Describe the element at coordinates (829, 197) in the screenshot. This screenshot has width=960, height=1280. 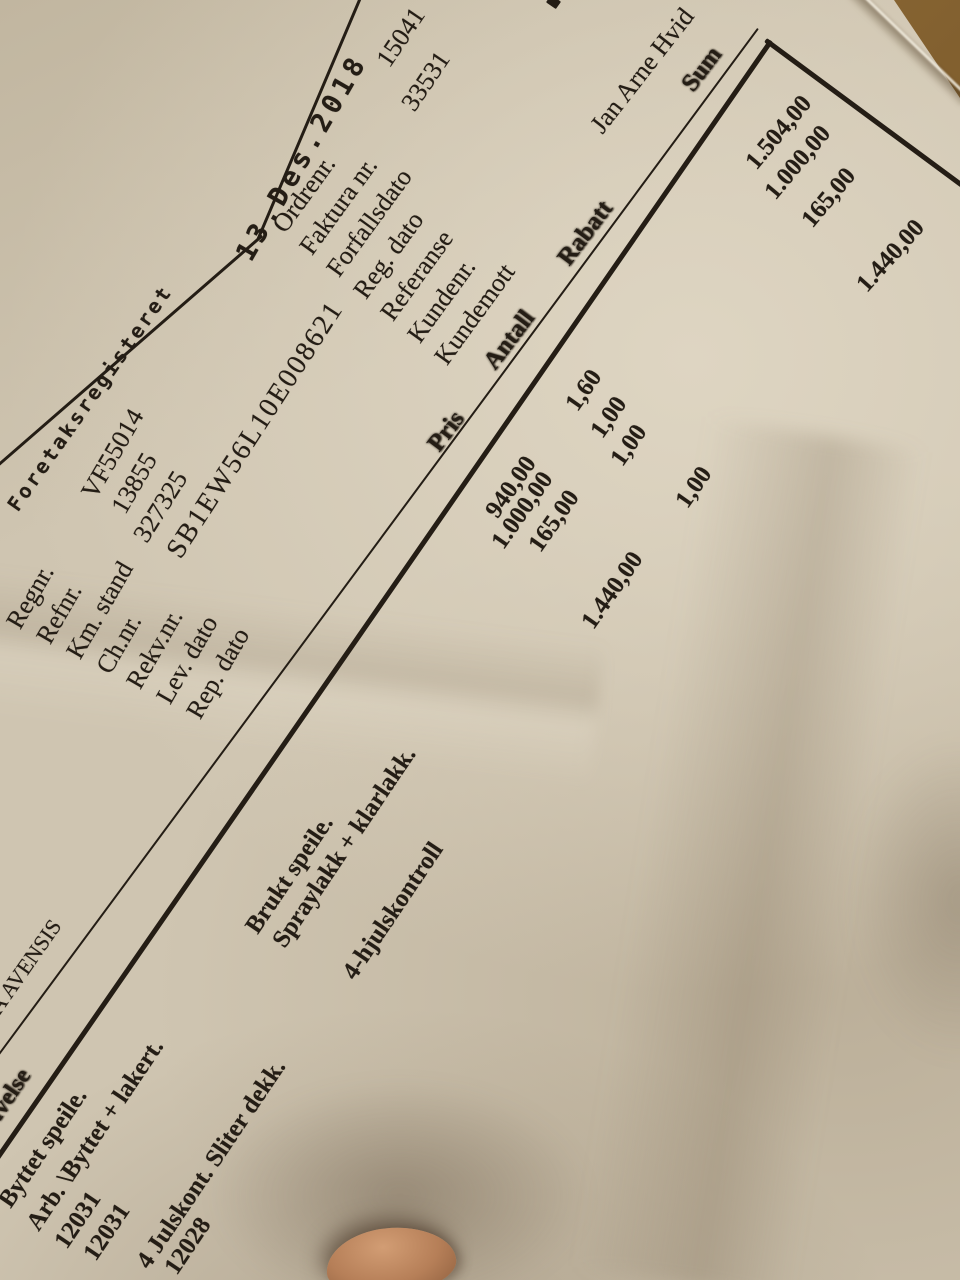
I see `item-sum: 165,00` at that location.